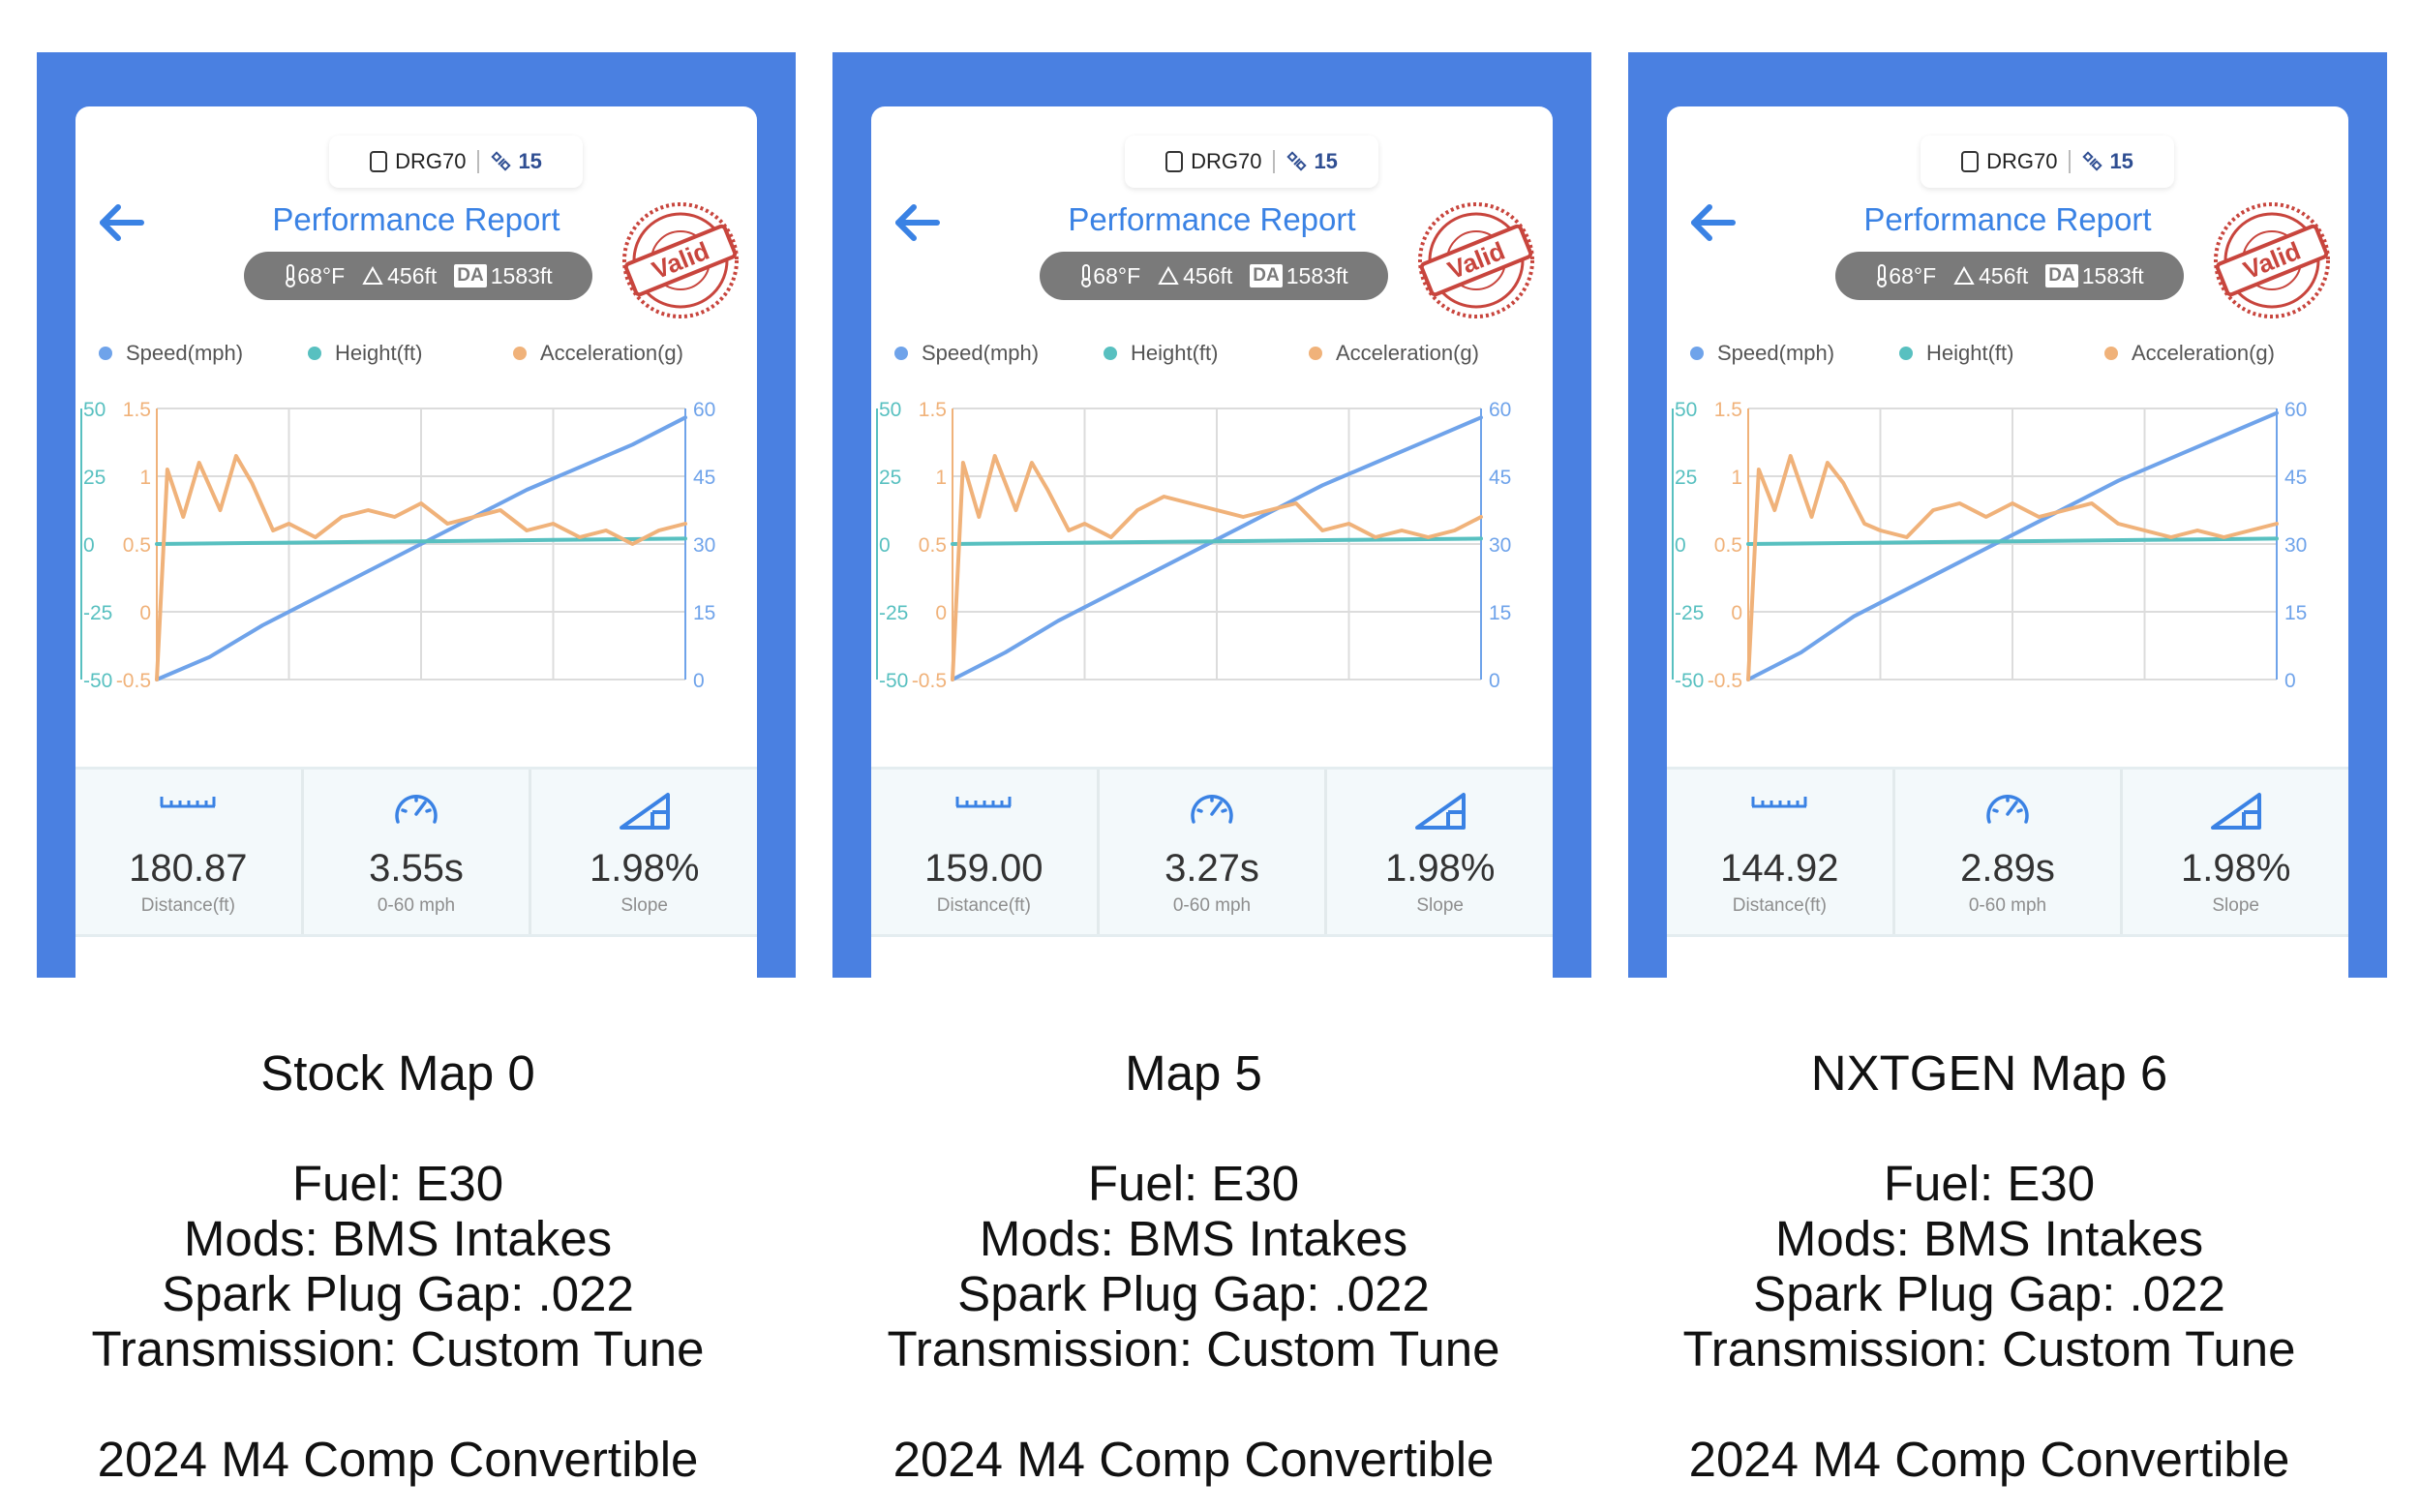 This screenshot has width=2420, height=1512. What do you see at coordinates (2009, 276) in the screenshot?
I see `conditions-pill: 68°F 456ft DA 1583ft` at bounding box center [2009, 276].